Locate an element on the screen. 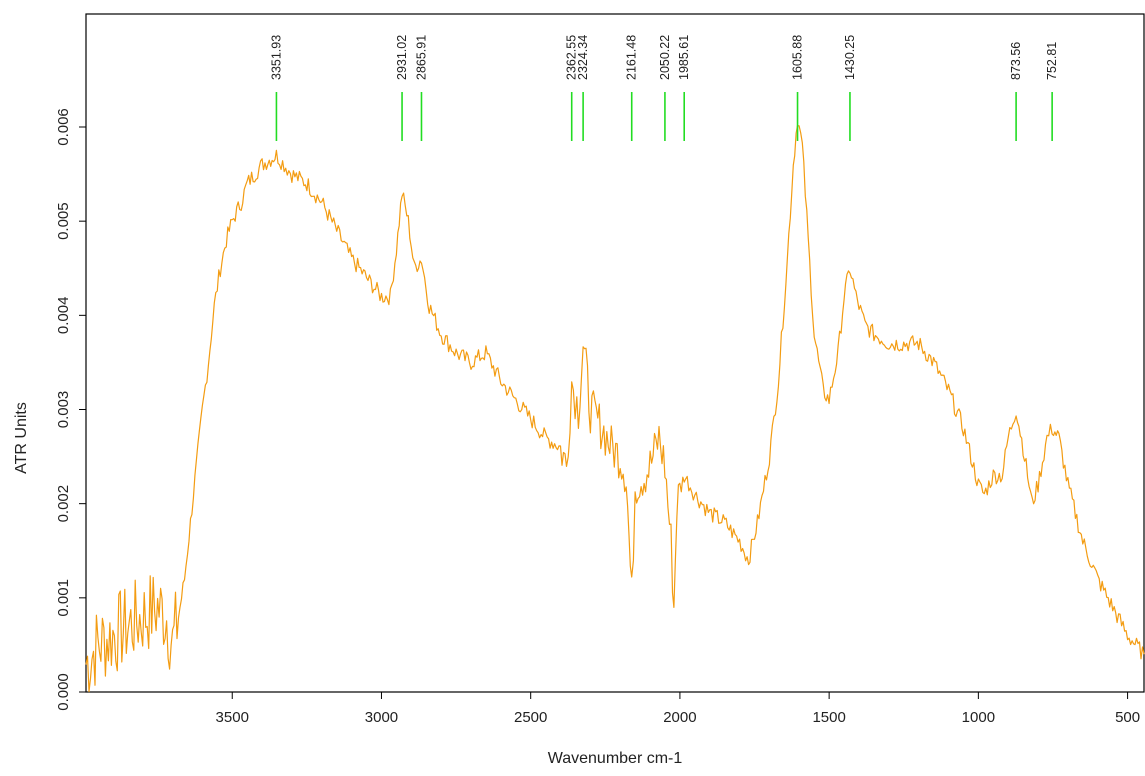  peak-label: 2931.02 is located at coordinates (402, 57).